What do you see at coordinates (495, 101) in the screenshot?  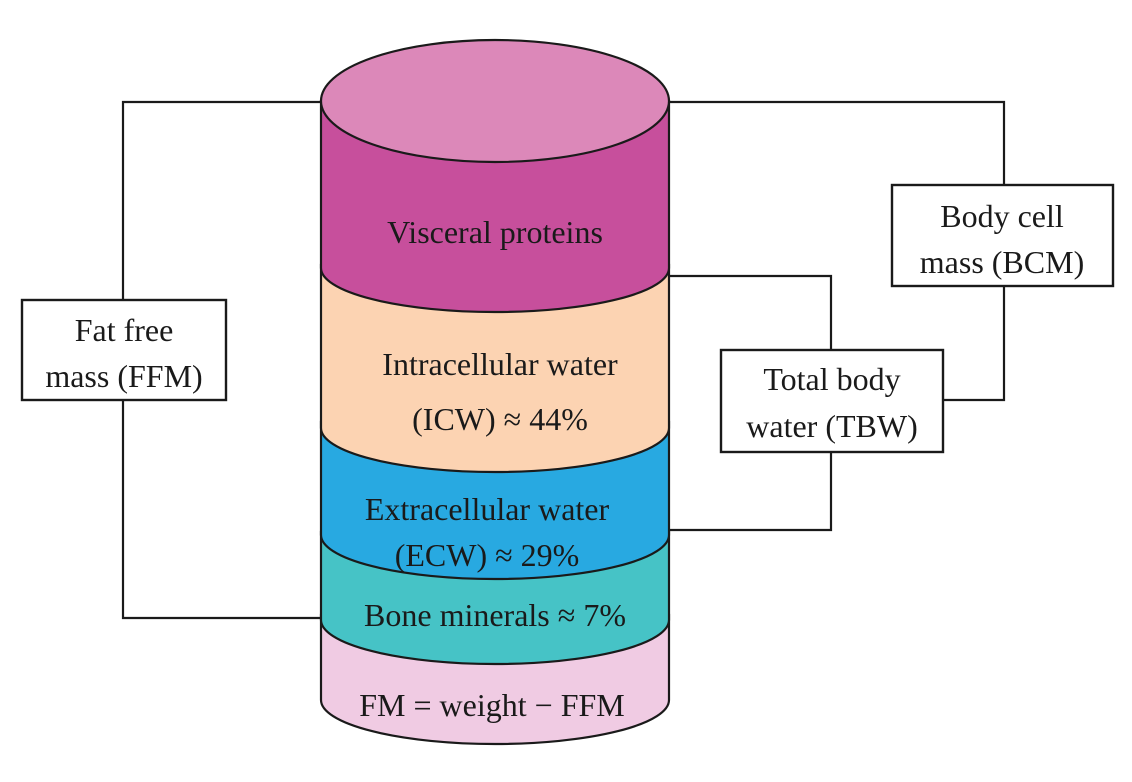 I see `cylinder-top` at bounding box center [495, 101].